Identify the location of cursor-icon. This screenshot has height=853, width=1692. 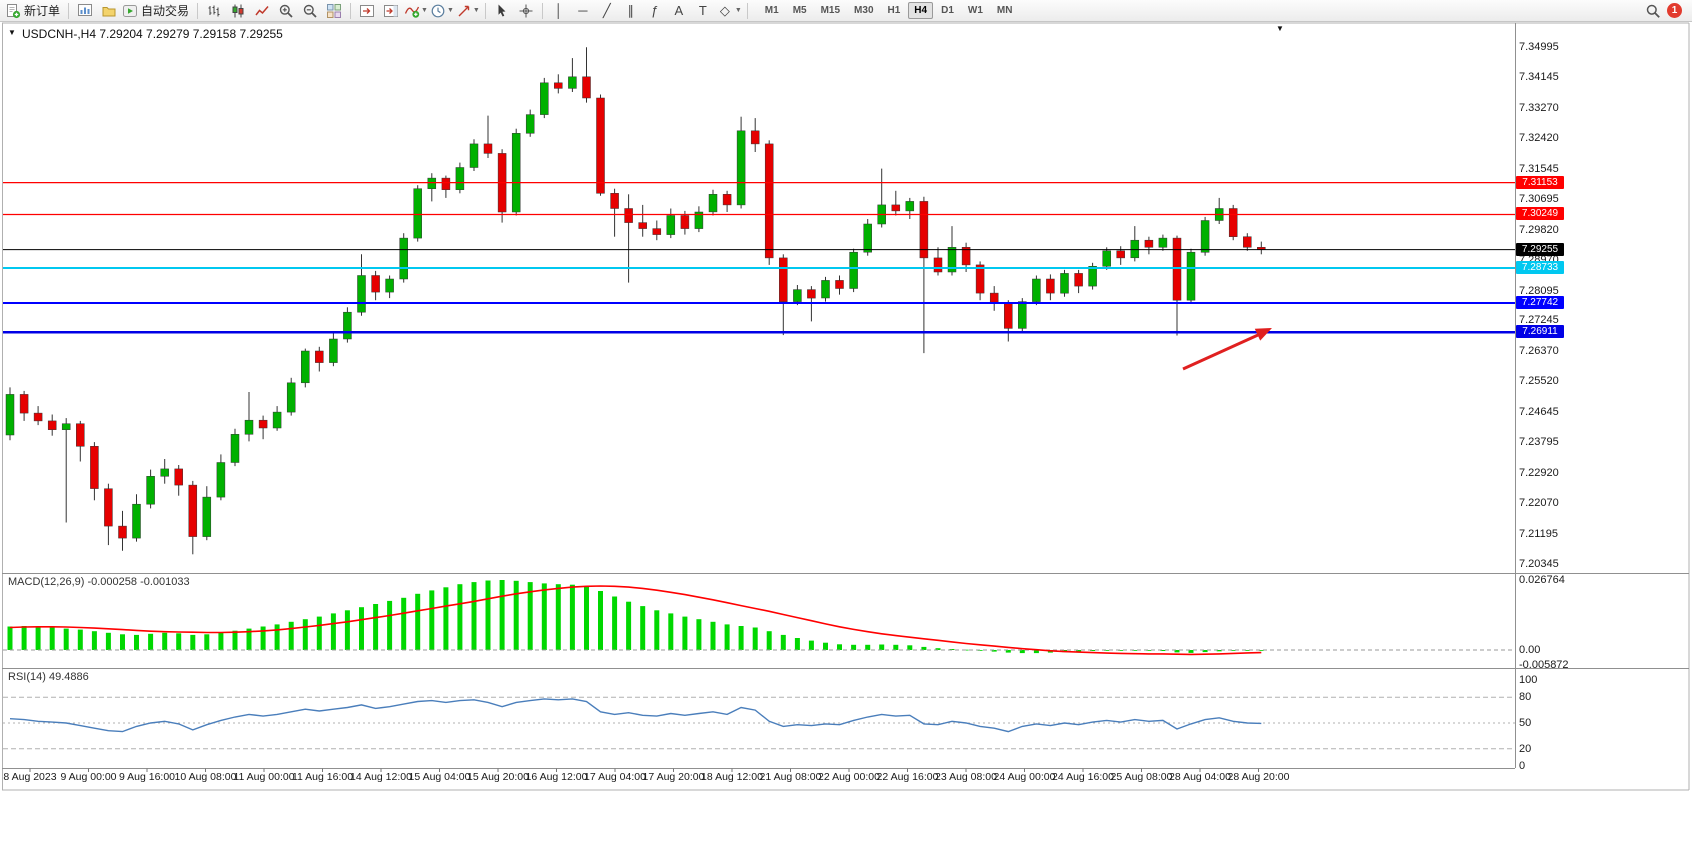
(502, 11).